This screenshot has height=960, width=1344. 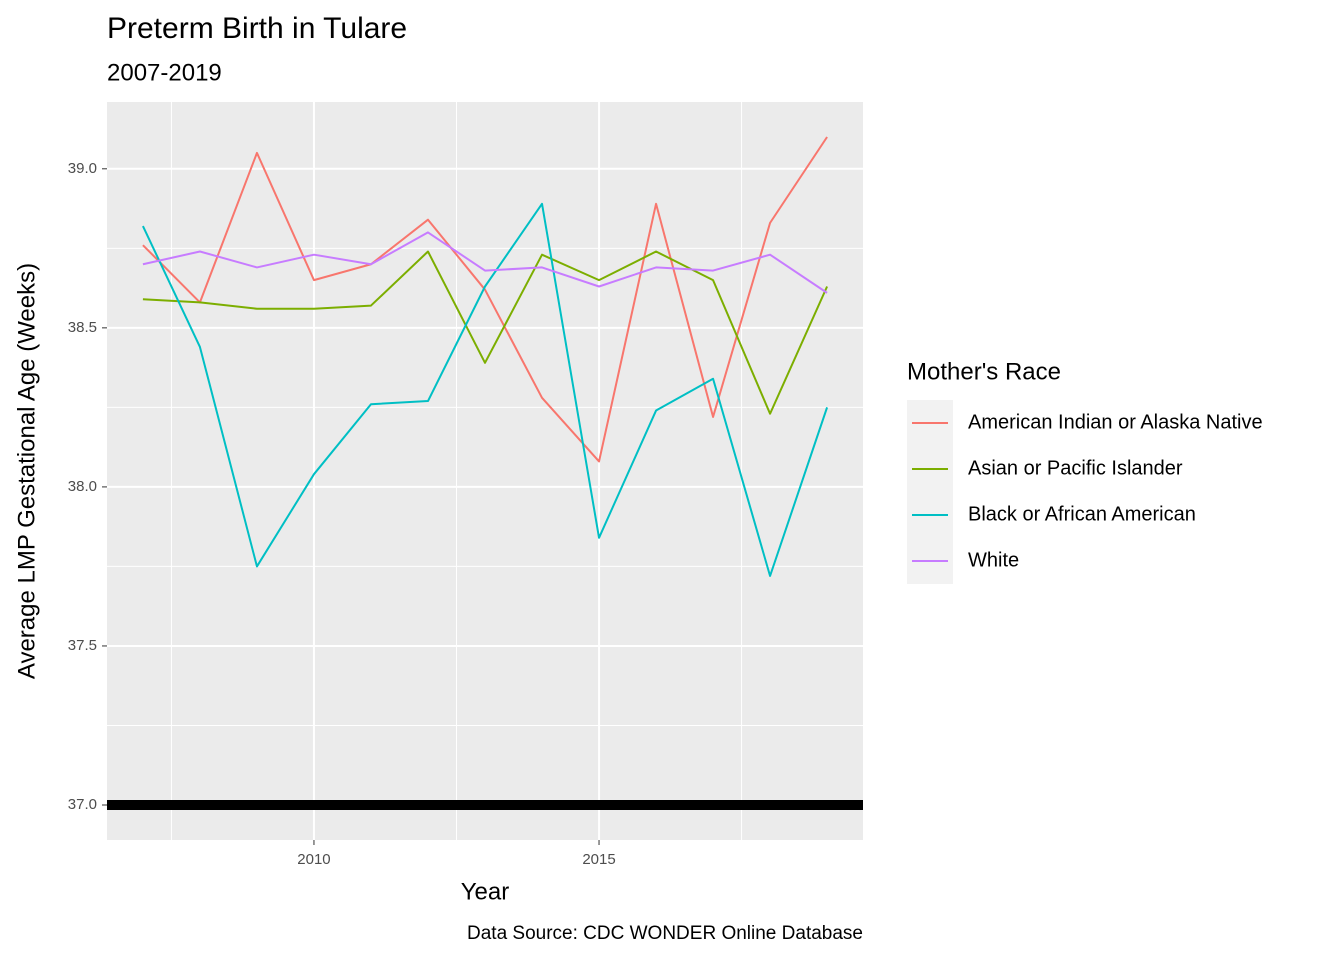 I want to click on y-tick-label: 37.5, so click(x=82, y=645).